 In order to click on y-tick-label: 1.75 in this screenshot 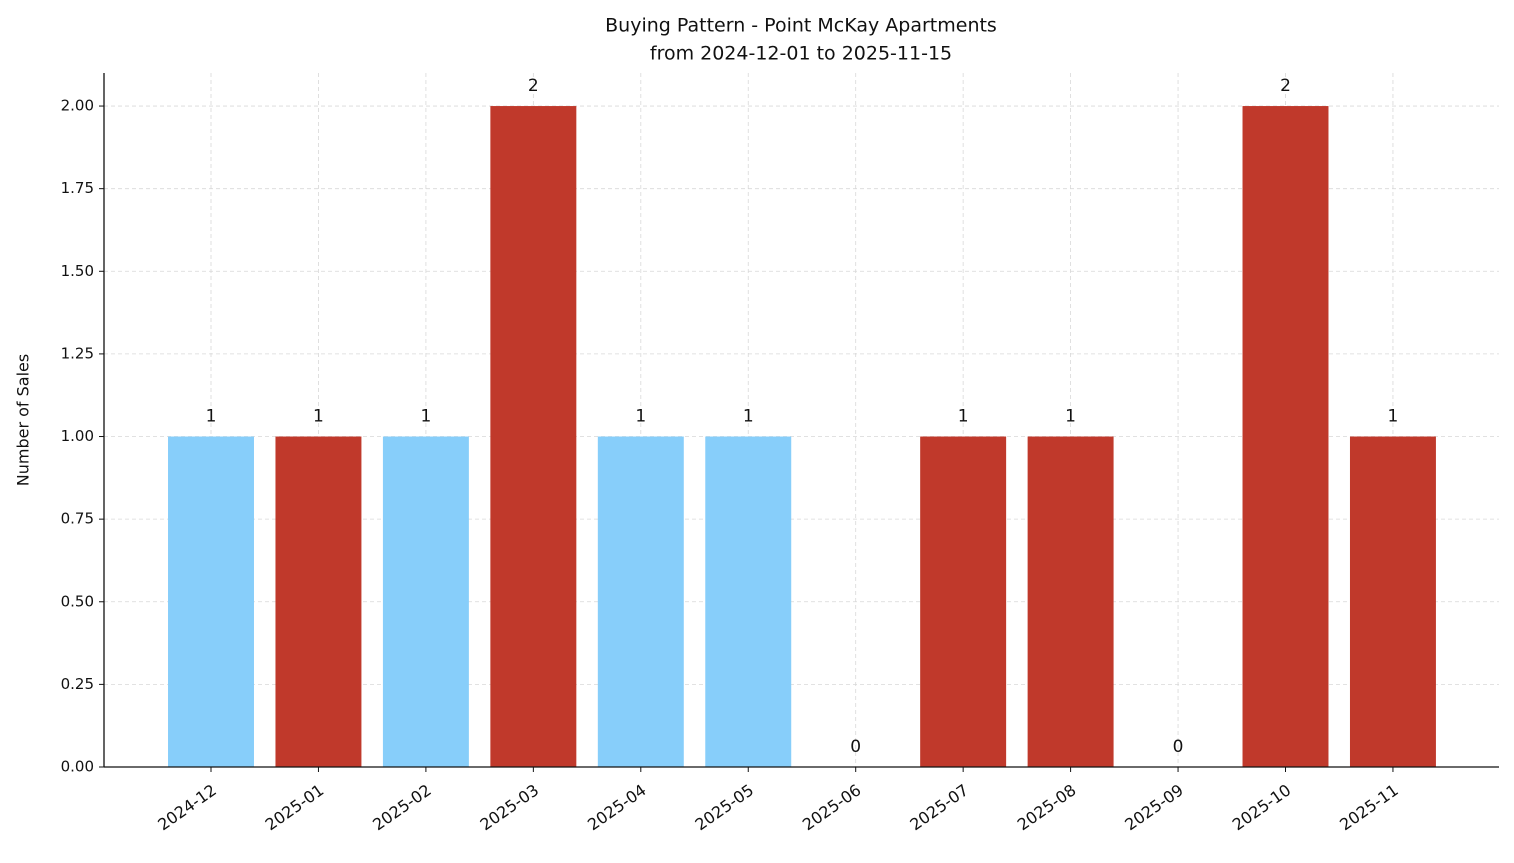, I will do `click(77, 188)`.